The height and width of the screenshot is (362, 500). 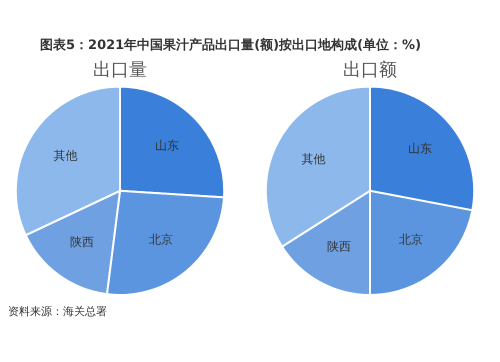 What do you see at coordinates (231, 45) in the screenshot?
I see `text: 图表5：2021年中国果汁产品出口量(额)按出口地构成(单位：%)` at bounding box center [231, 45].